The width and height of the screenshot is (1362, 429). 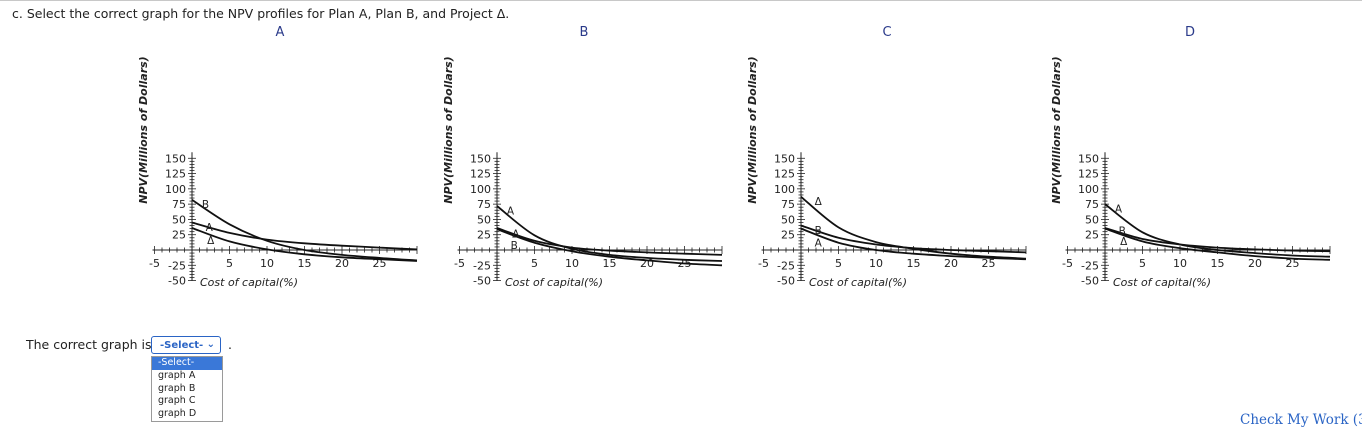 What do you see at coordinates (249, 282) in the screenshot?
I see `chart-a-xlabel: Cost of capital(%)` at bounding box center [249, 282].